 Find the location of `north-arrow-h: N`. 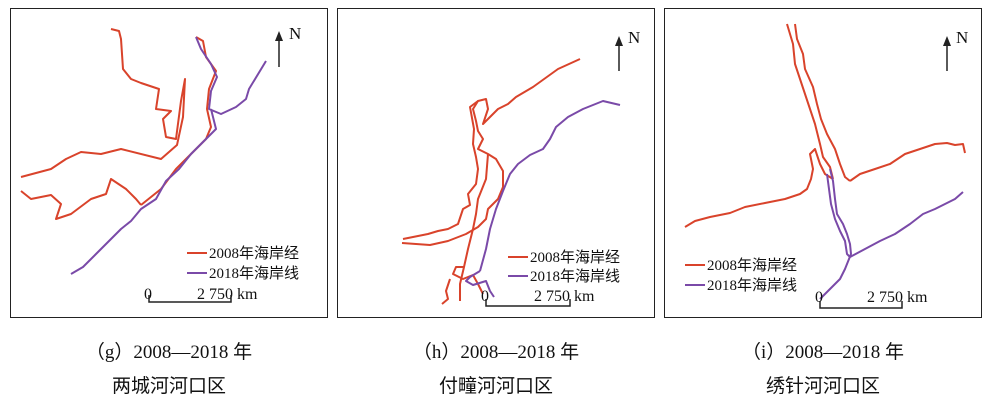

north-arrow-h: N is located at coordinates (627, 49).